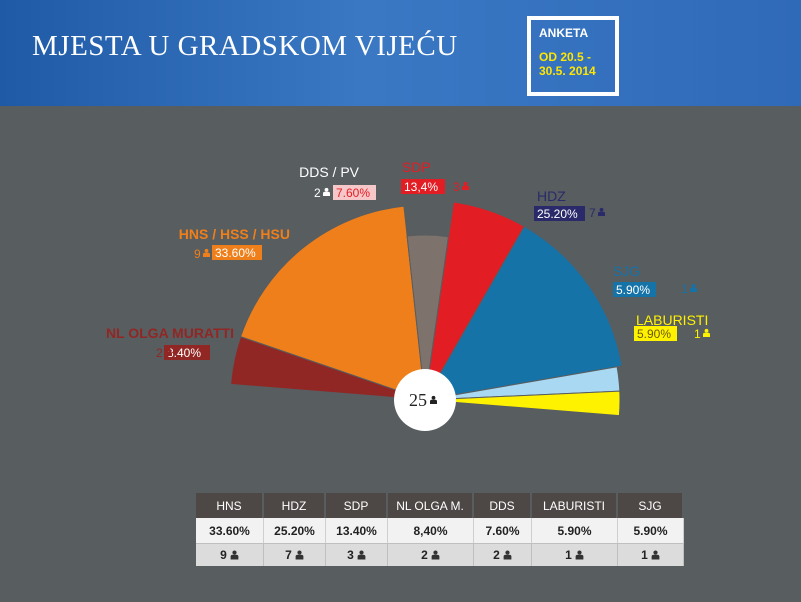 The height and width of the screenshot is (602, 801). I want to click on percent-badge-hns-hss-hsu, so click(237, 252).